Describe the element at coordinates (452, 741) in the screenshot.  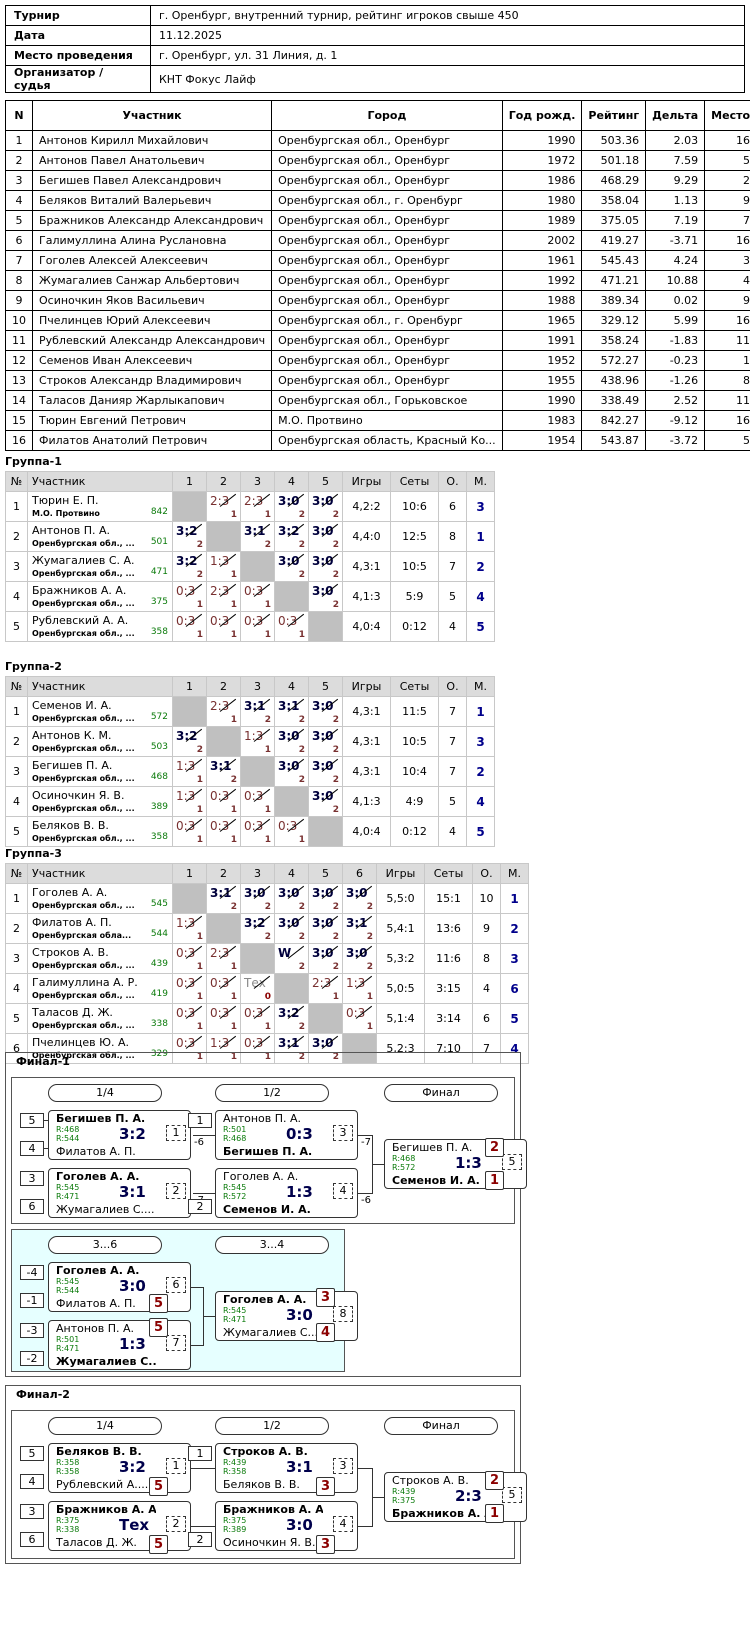
I see `points-cell: 7` at that location.